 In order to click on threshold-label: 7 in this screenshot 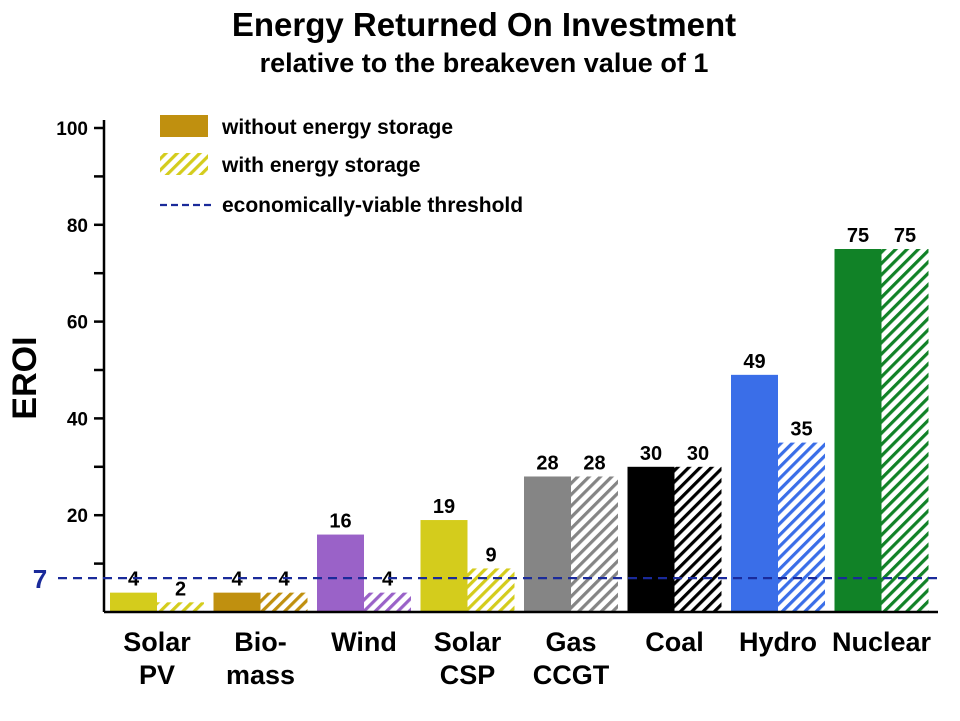, I will do `click(40, 579)`.